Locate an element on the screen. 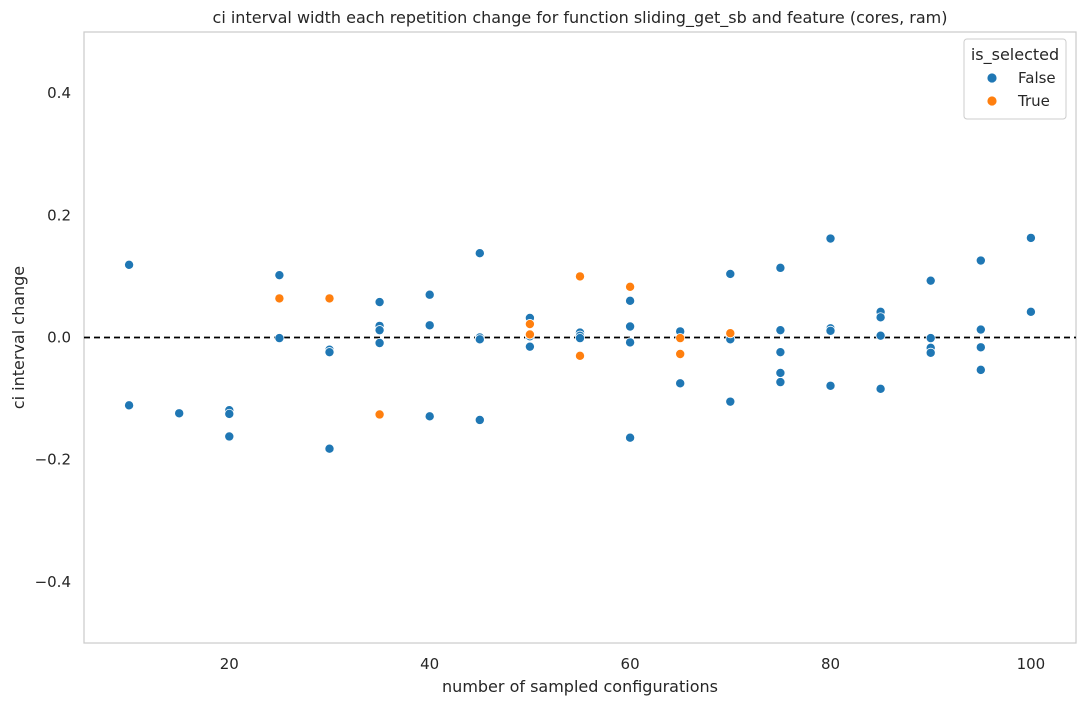 This screenshot has width=1086, height=706. x-tick-label: 40 is located at coordinates (429, 664).